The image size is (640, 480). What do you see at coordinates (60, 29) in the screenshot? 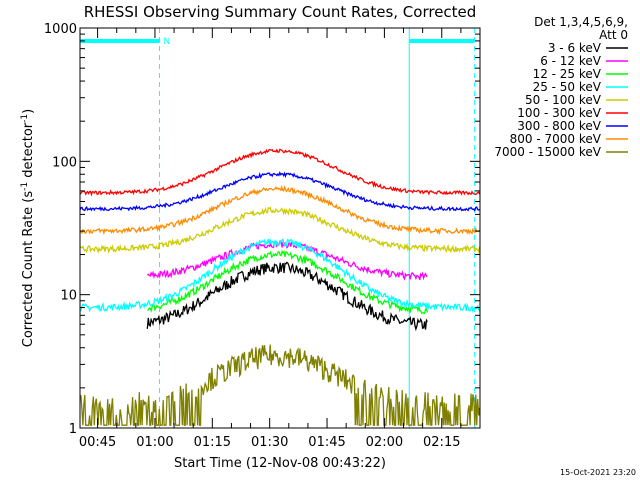
I see `y-tick-label: 1000` at bounding box center [60, 29].